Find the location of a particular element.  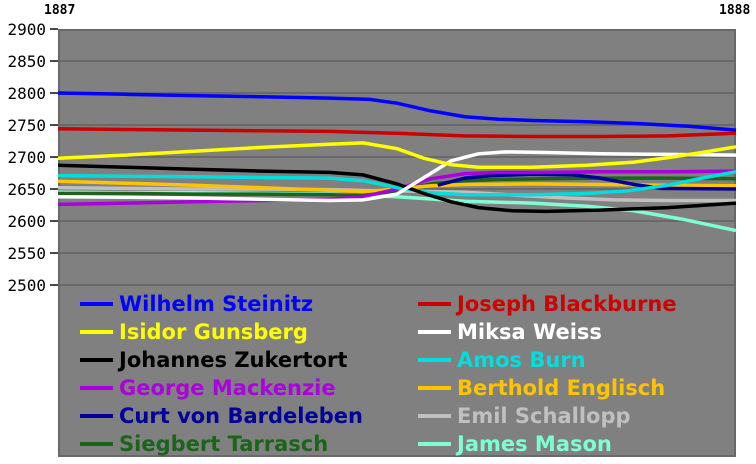

legend-item-emil-schallopp: Emil Schallopp is located at coordinates (524, 416).